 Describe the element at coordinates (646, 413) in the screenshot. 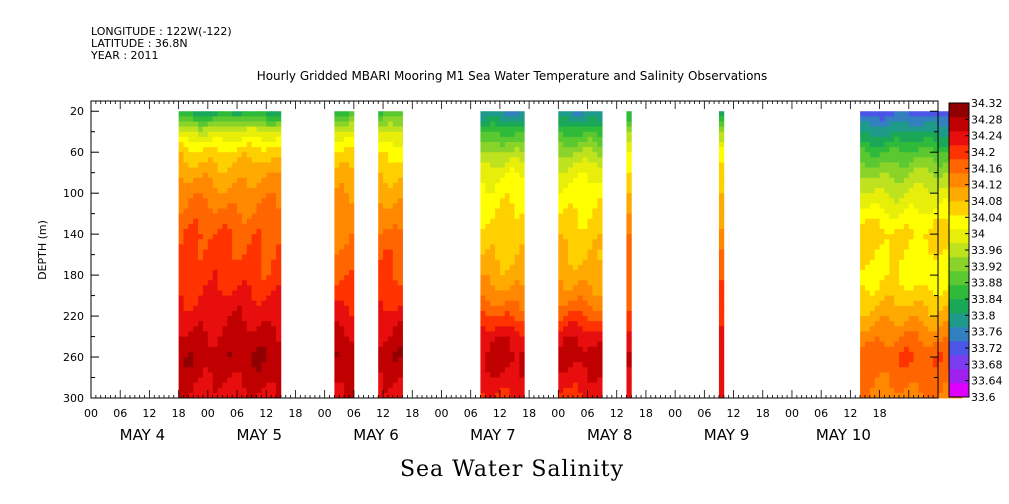

I see `x-tick-label: 18` at that location.